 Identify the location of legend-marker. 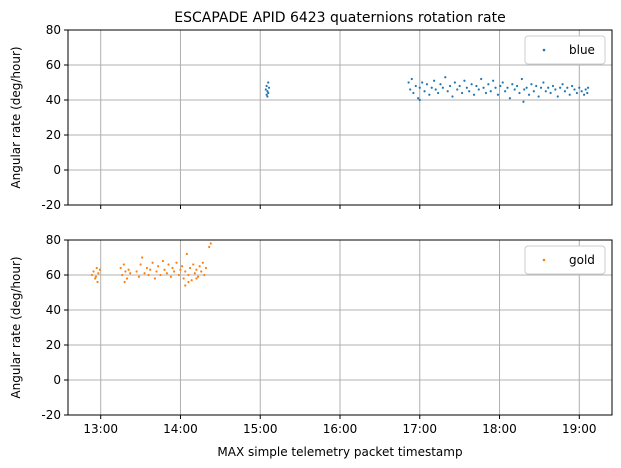
(544, 50).